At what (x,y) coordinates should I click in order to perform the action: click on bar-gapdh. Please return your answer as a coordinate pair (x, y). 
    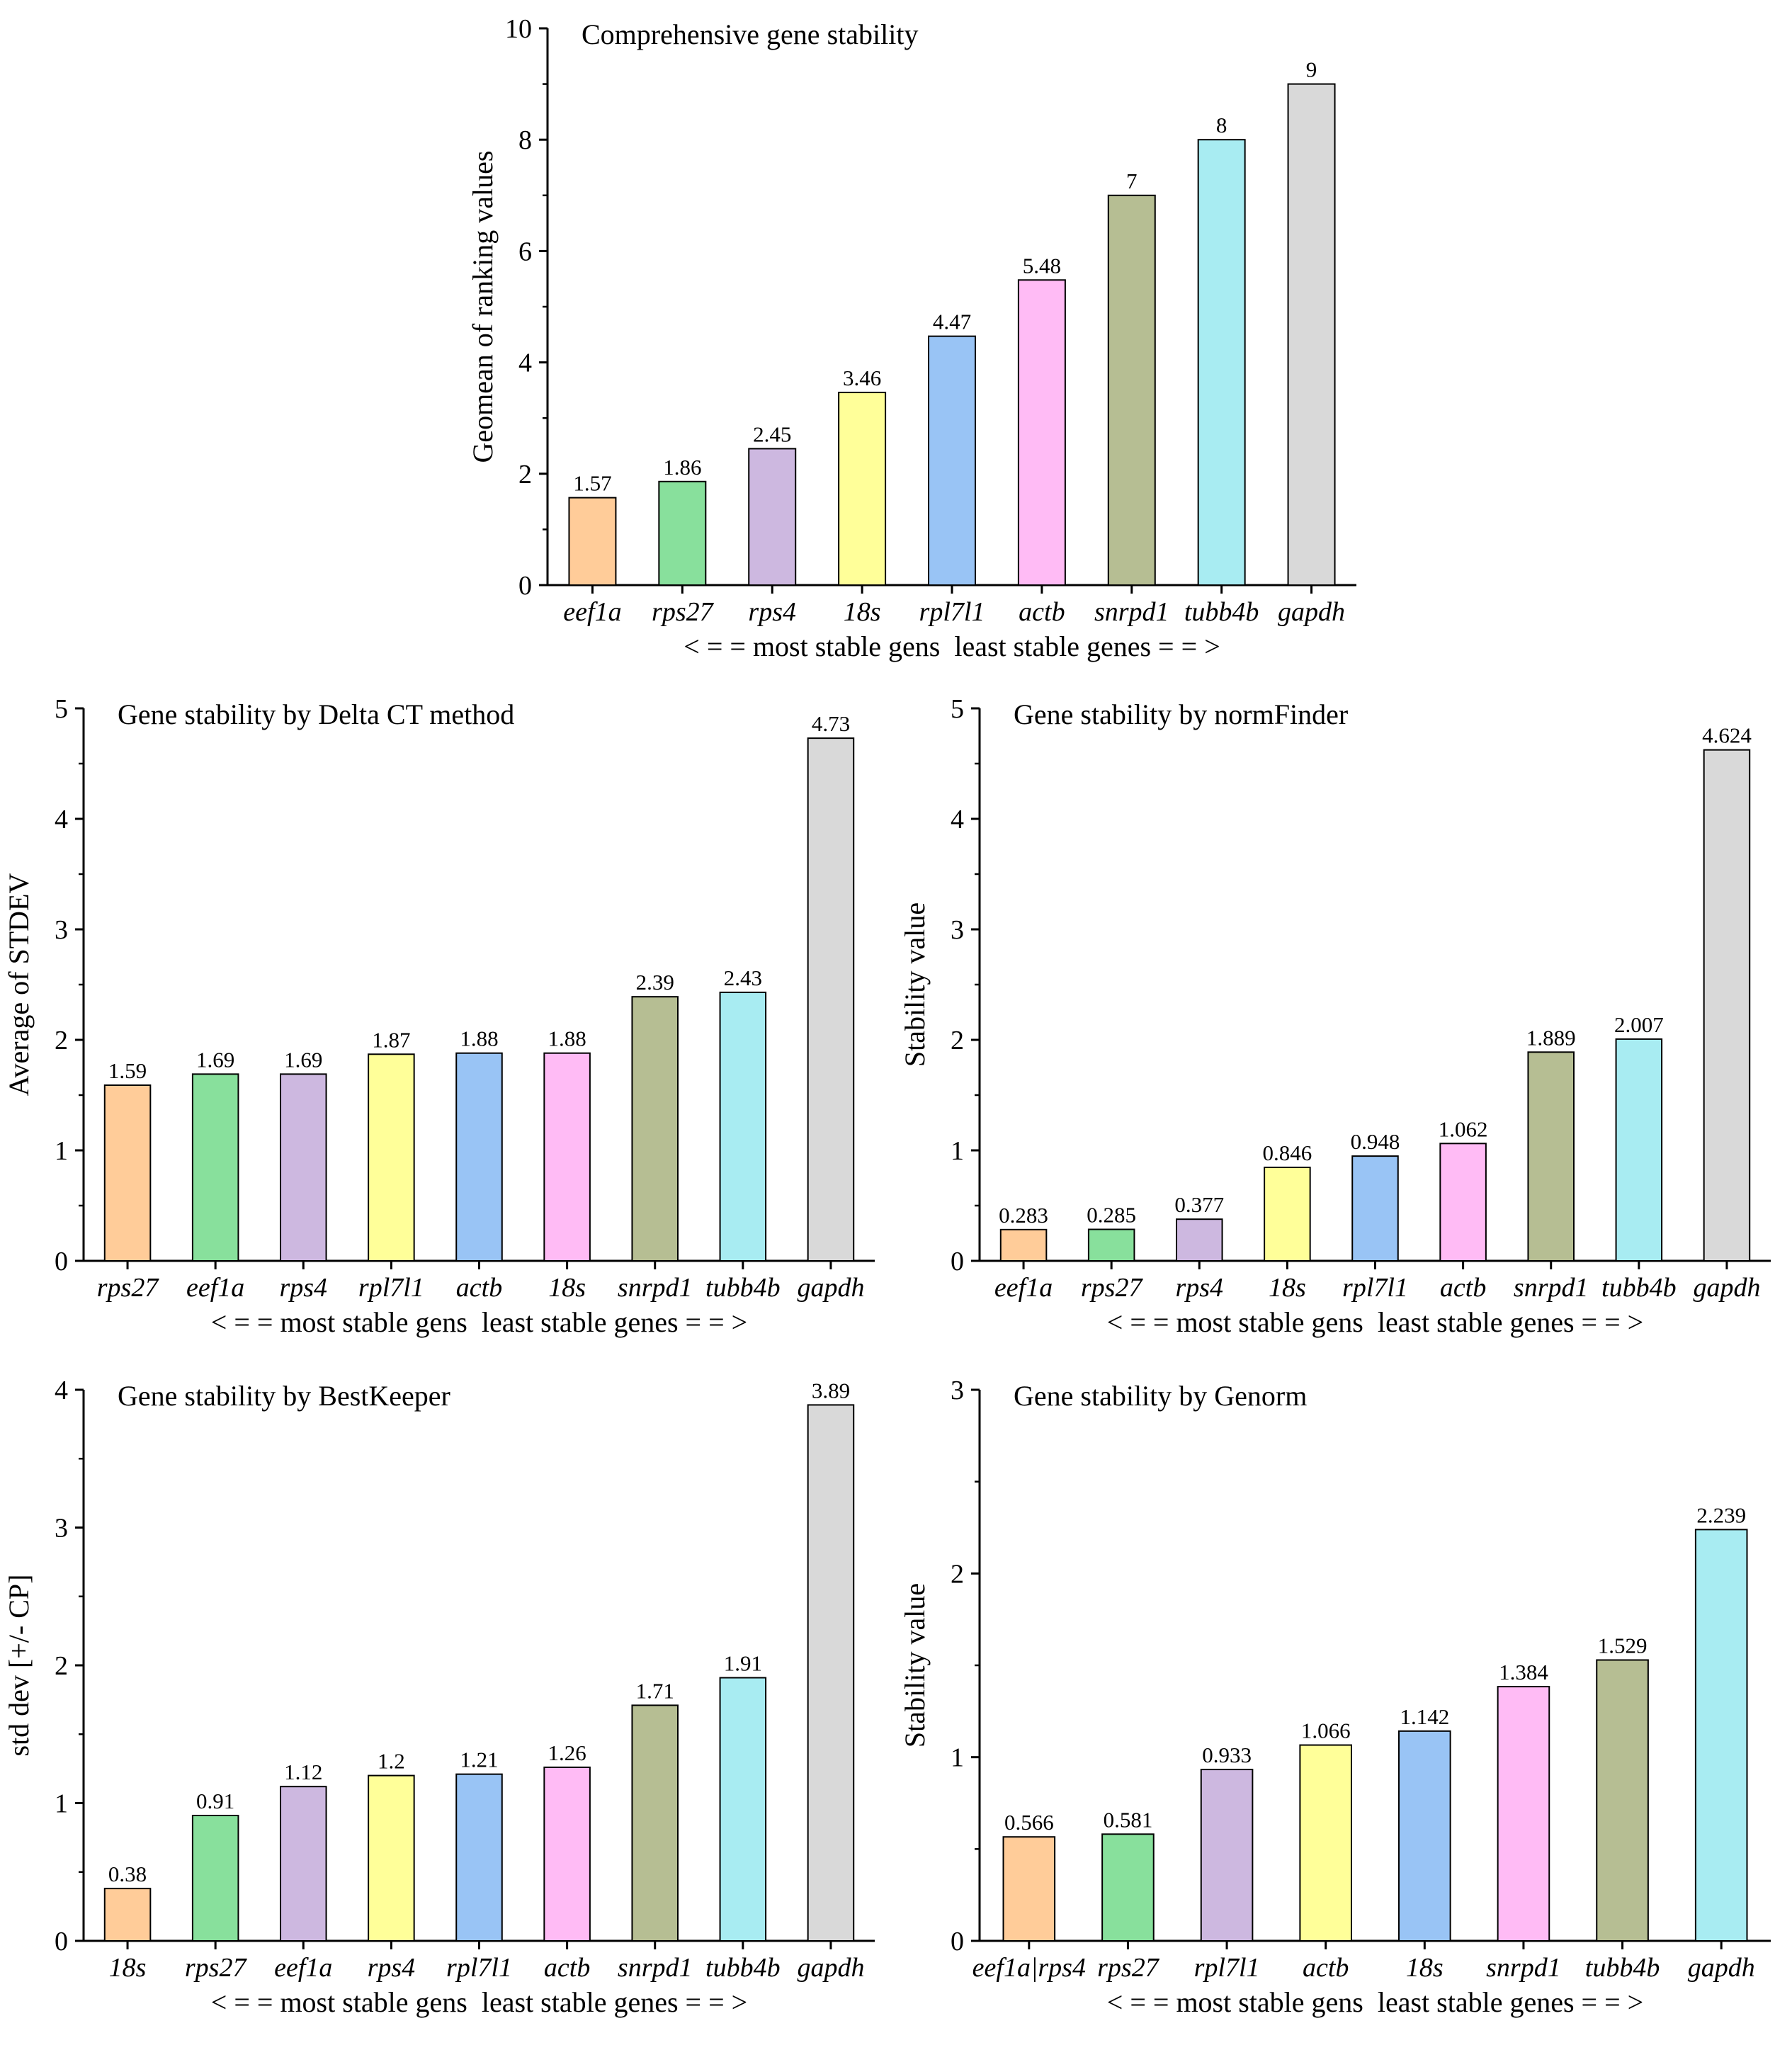
    Looking at the image, I should click on (831, 999).